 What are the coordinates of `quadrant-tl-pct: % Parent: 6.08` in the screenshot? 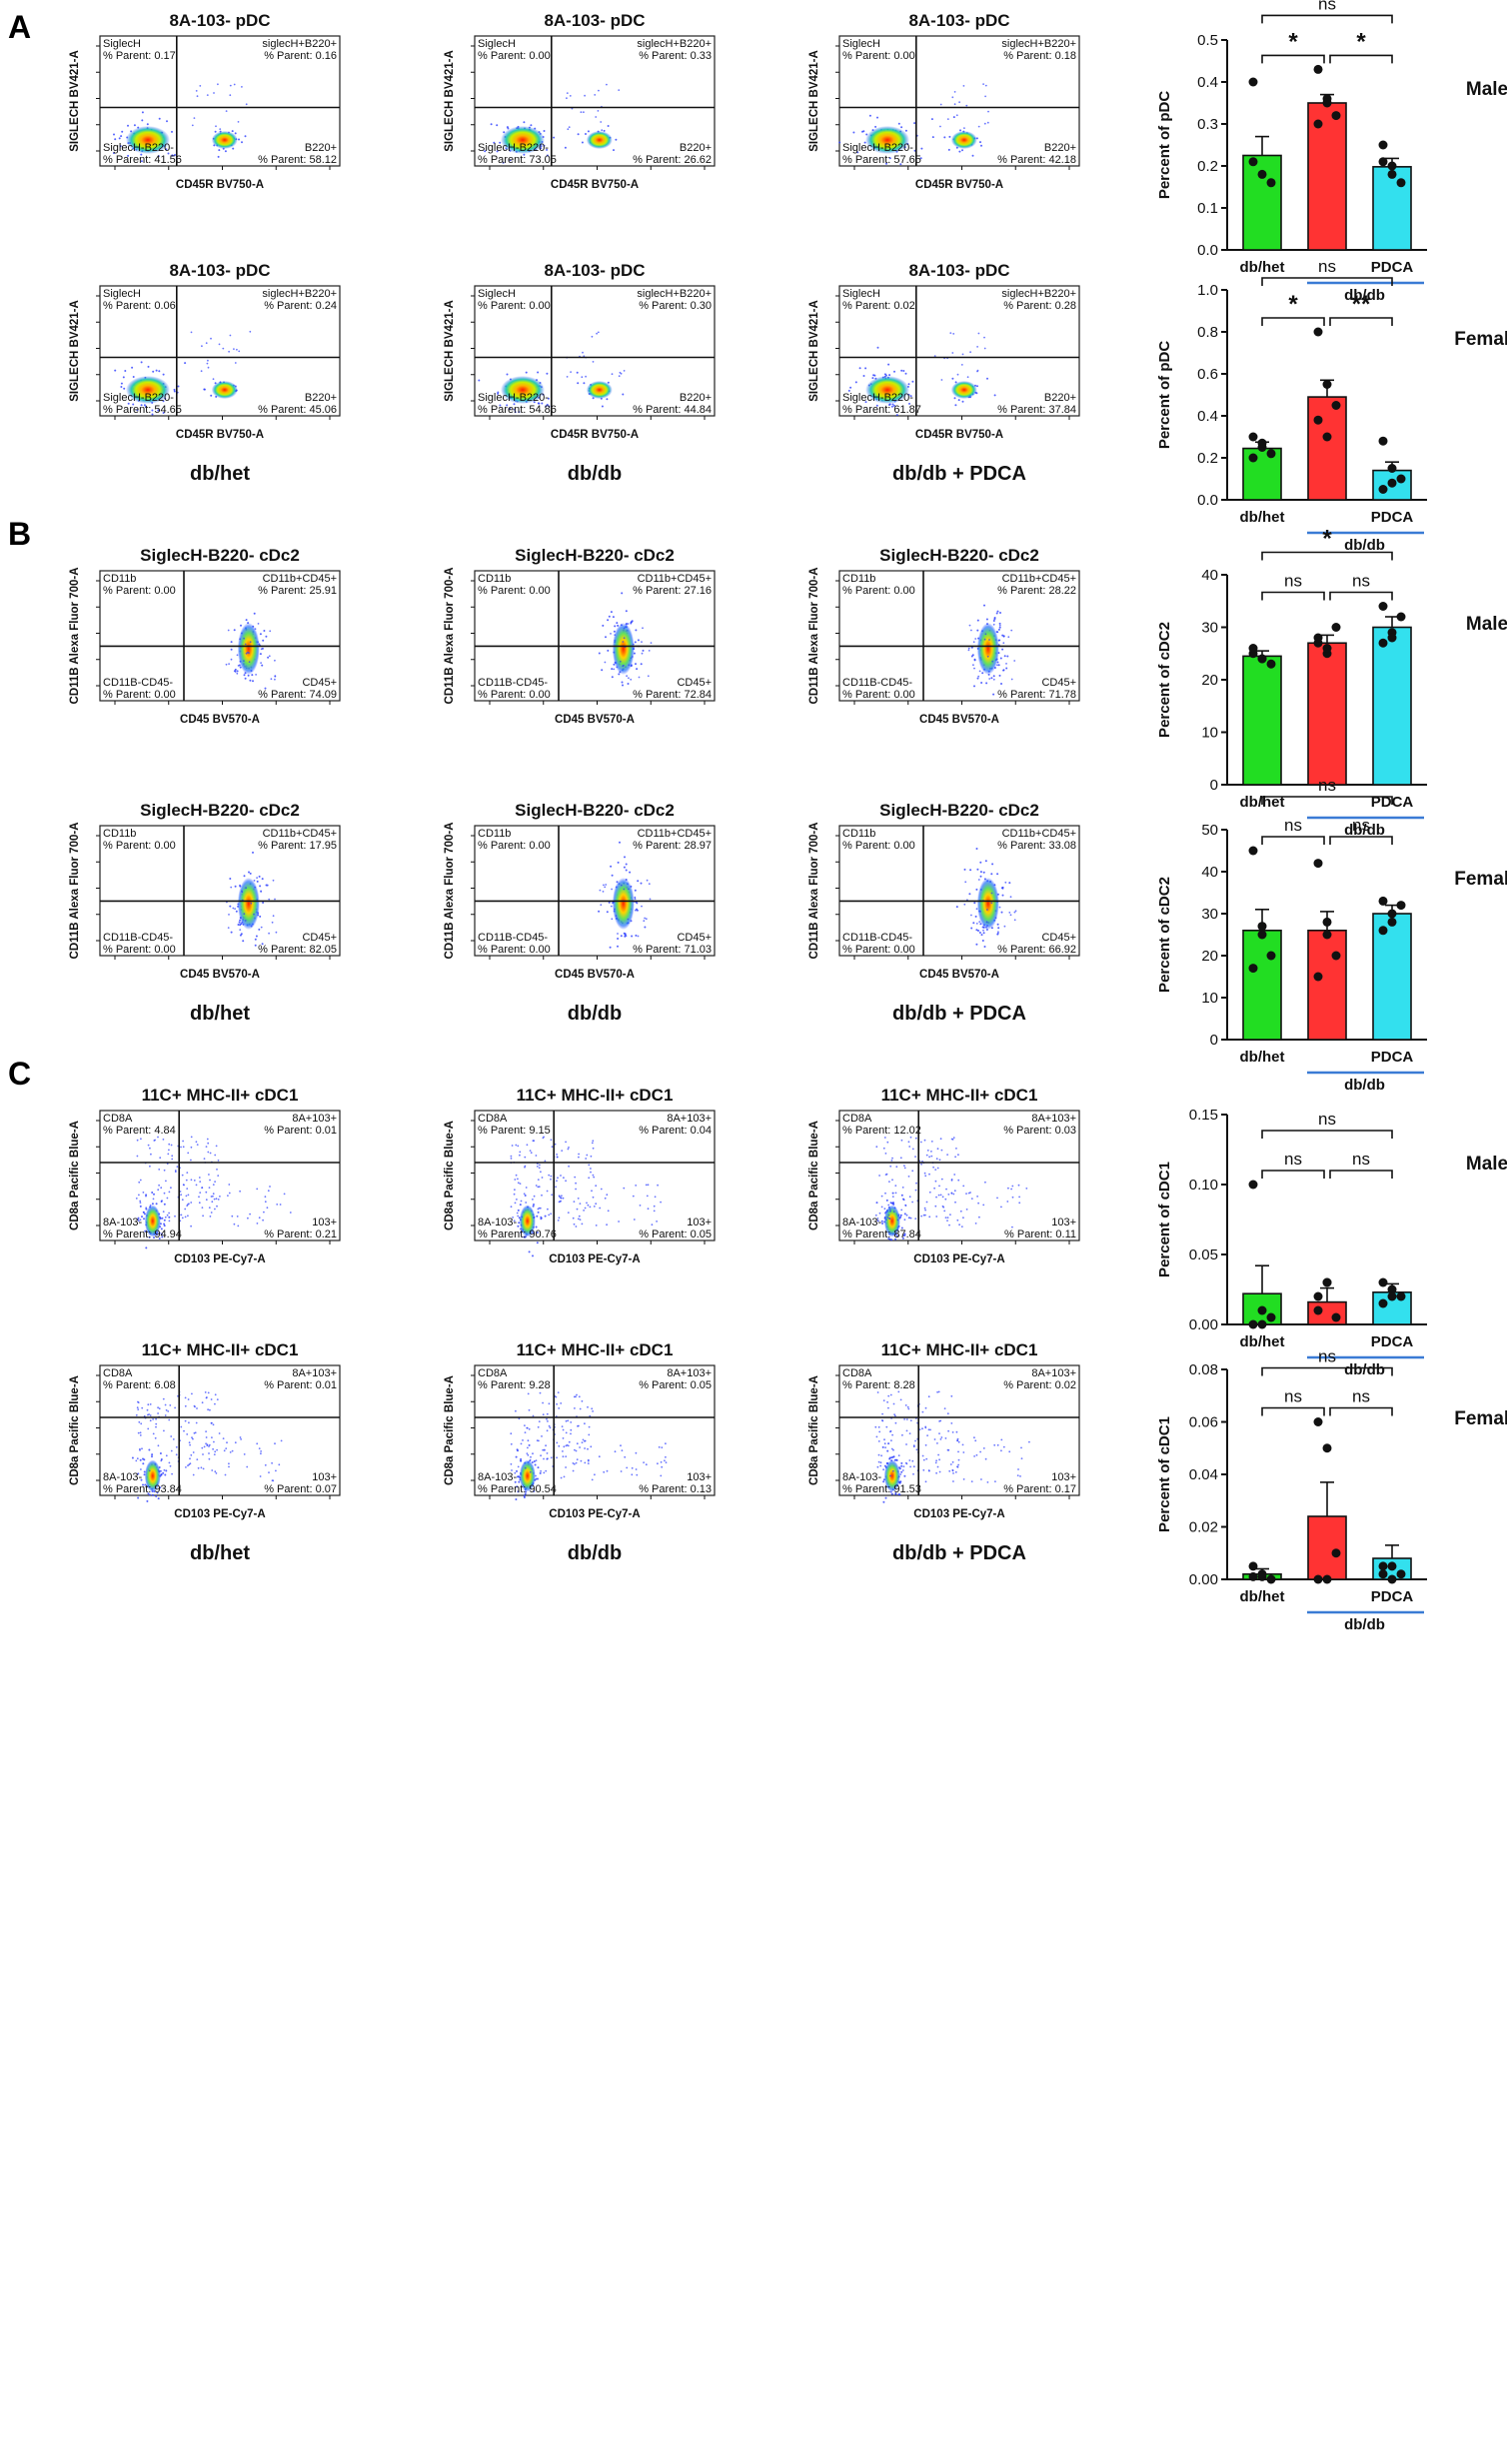 It's located at (139, 1385).